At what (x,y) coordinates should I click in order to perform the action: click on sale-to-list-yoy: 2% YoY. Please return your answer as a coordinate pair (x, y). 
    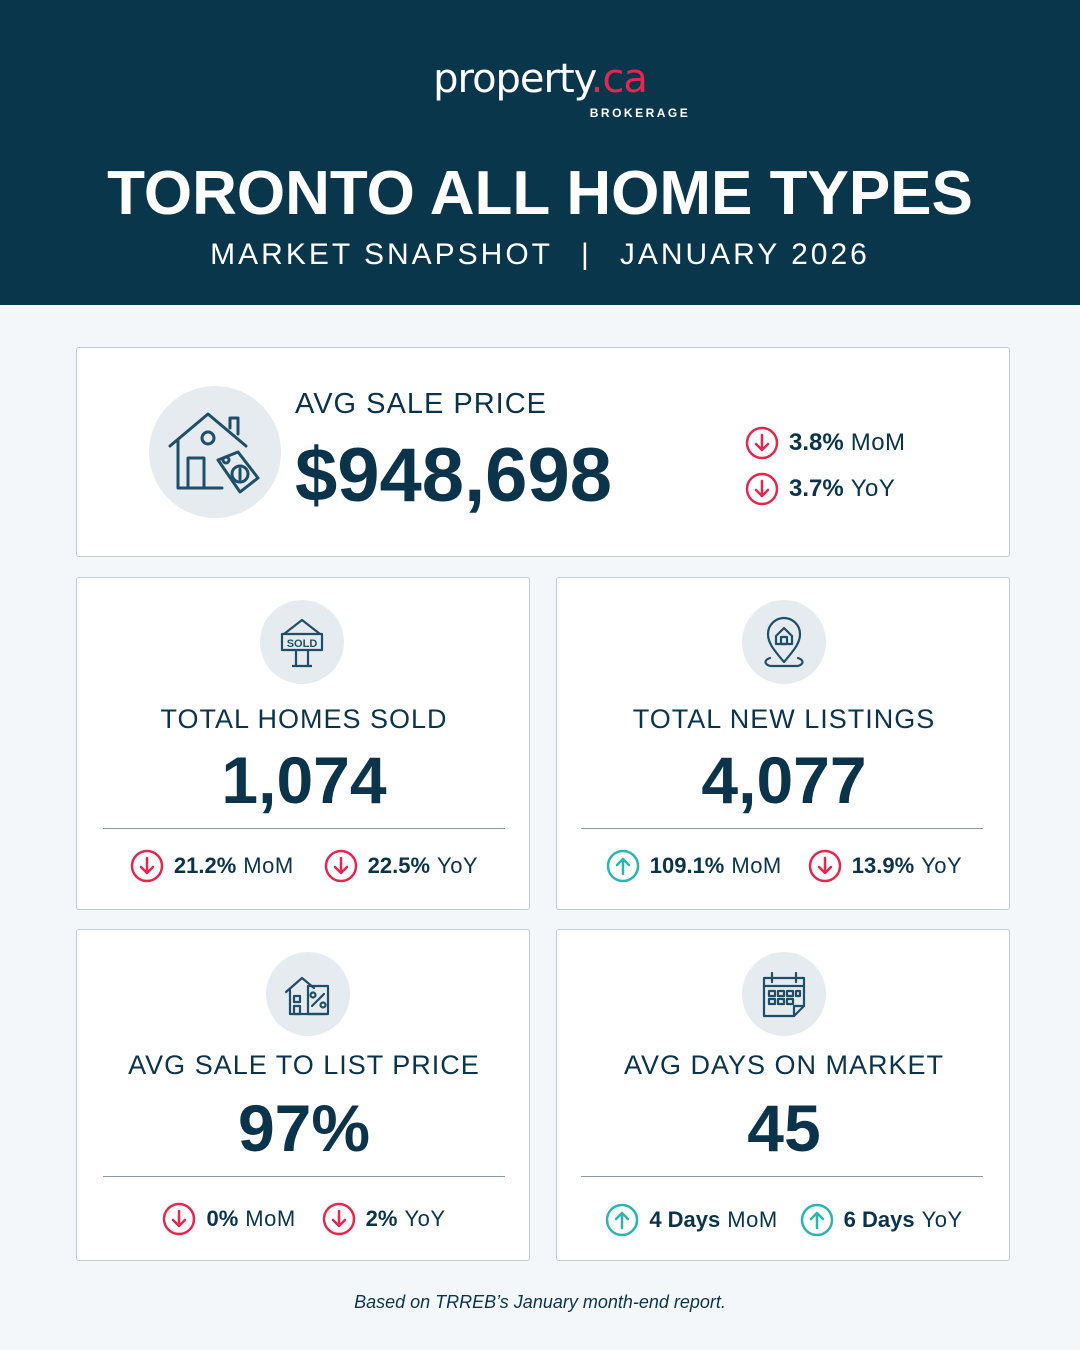
    Looking at the image, I should click on (384, 1219).